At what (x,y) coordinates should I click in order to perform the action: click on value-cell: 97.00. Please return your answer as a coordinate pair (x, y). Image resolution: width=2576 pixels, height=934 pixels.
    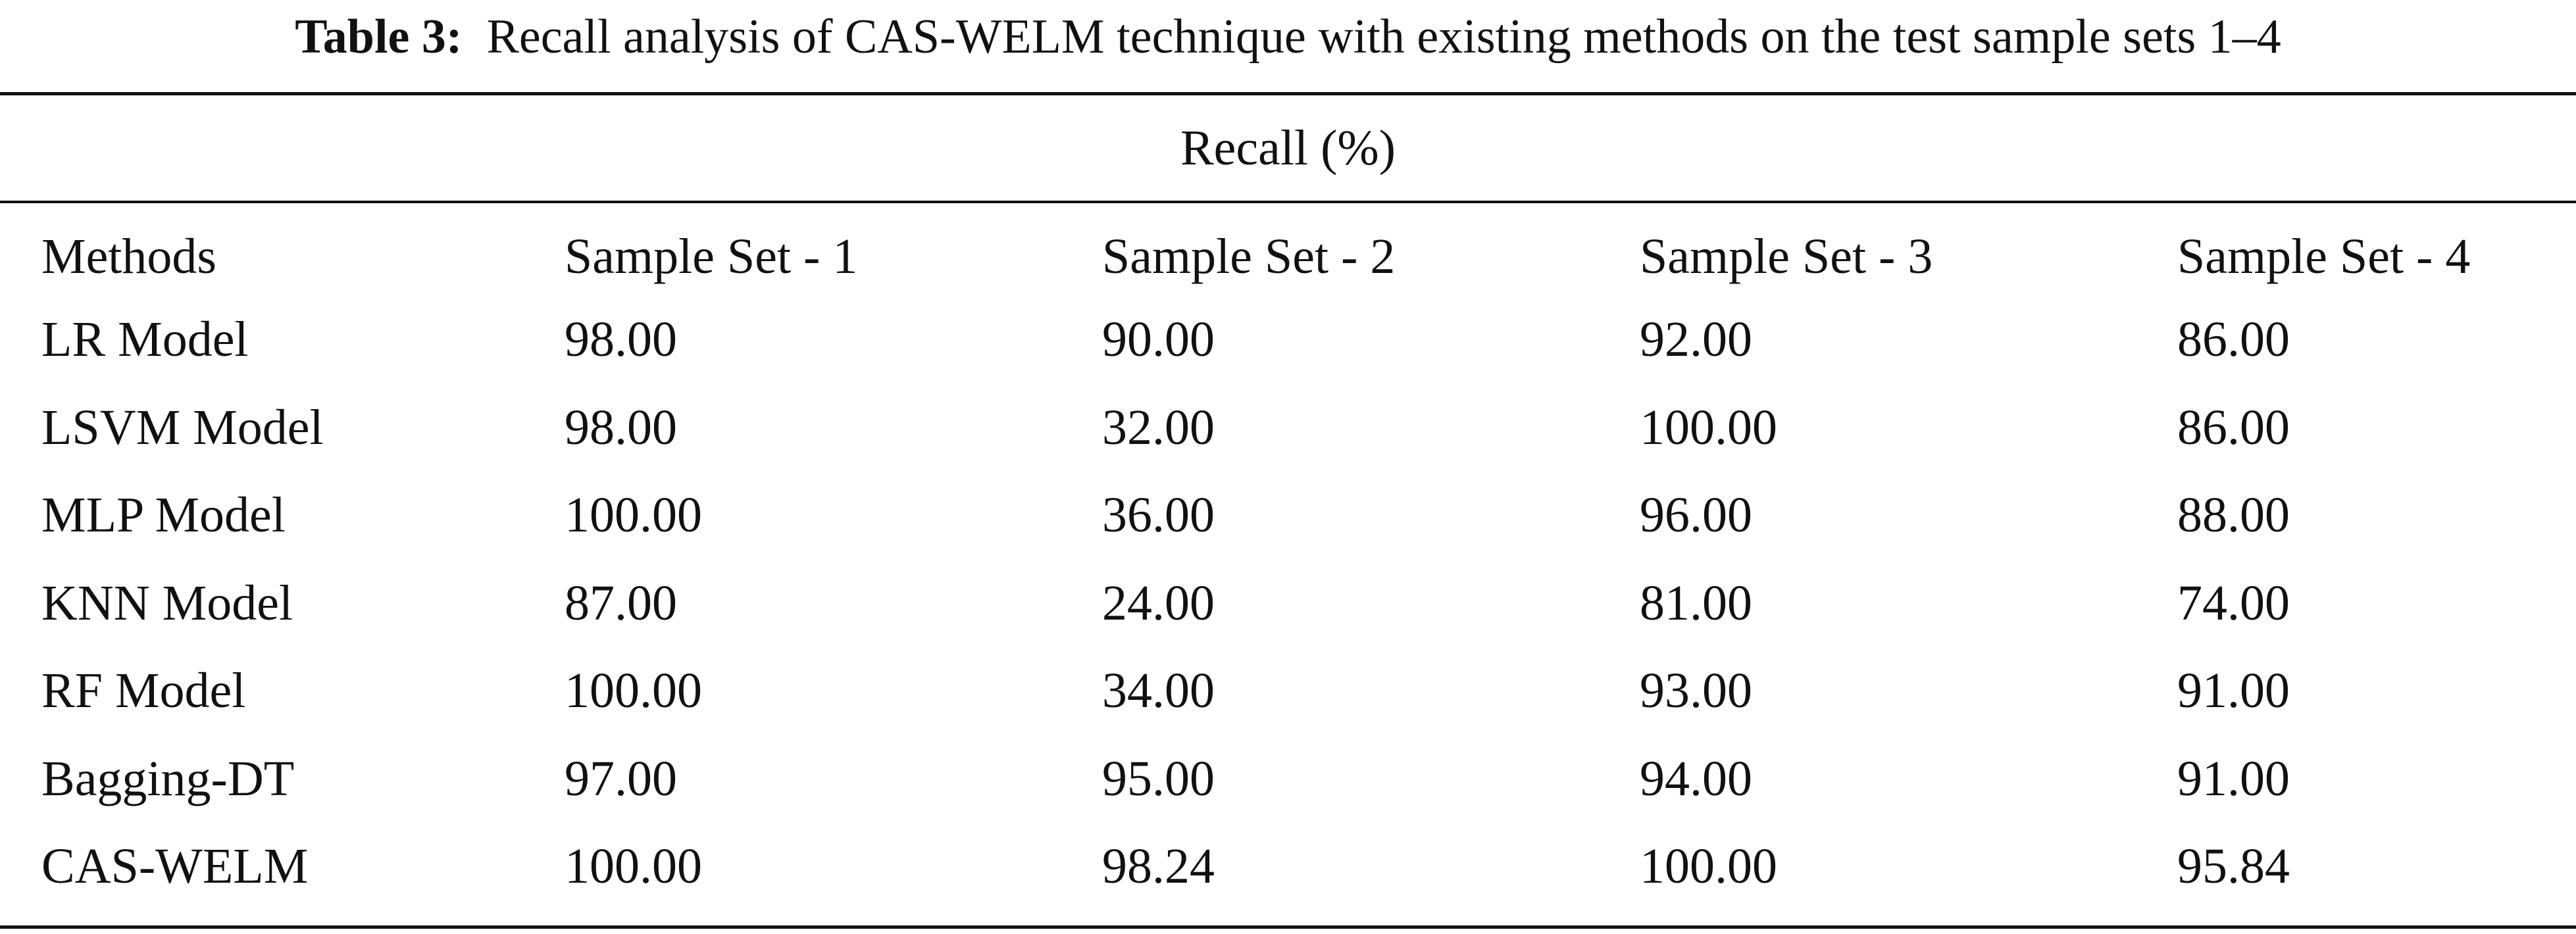
    Looking at the image, I should click on (621, 778).